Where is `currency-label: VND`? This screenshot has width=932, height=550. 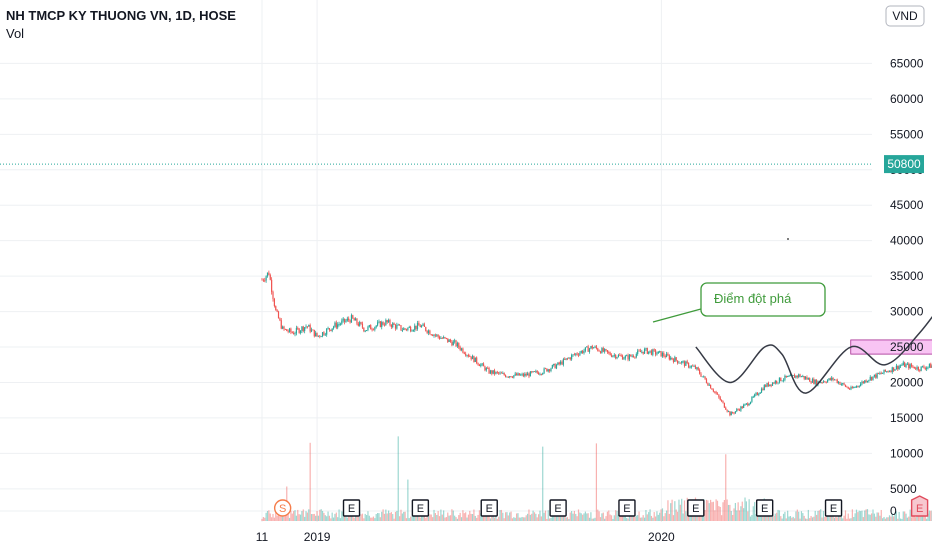 currency-label: VND is located at coordinates (905, 16).